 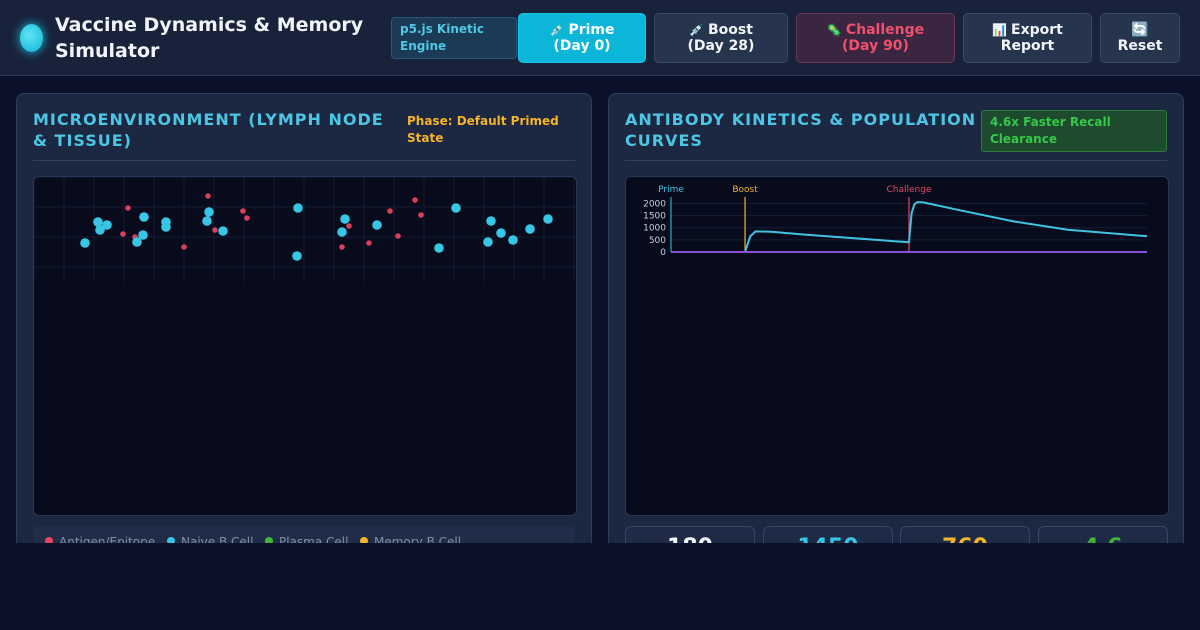 I want to click on memory-dot-icon, so click(x=364, y=541).